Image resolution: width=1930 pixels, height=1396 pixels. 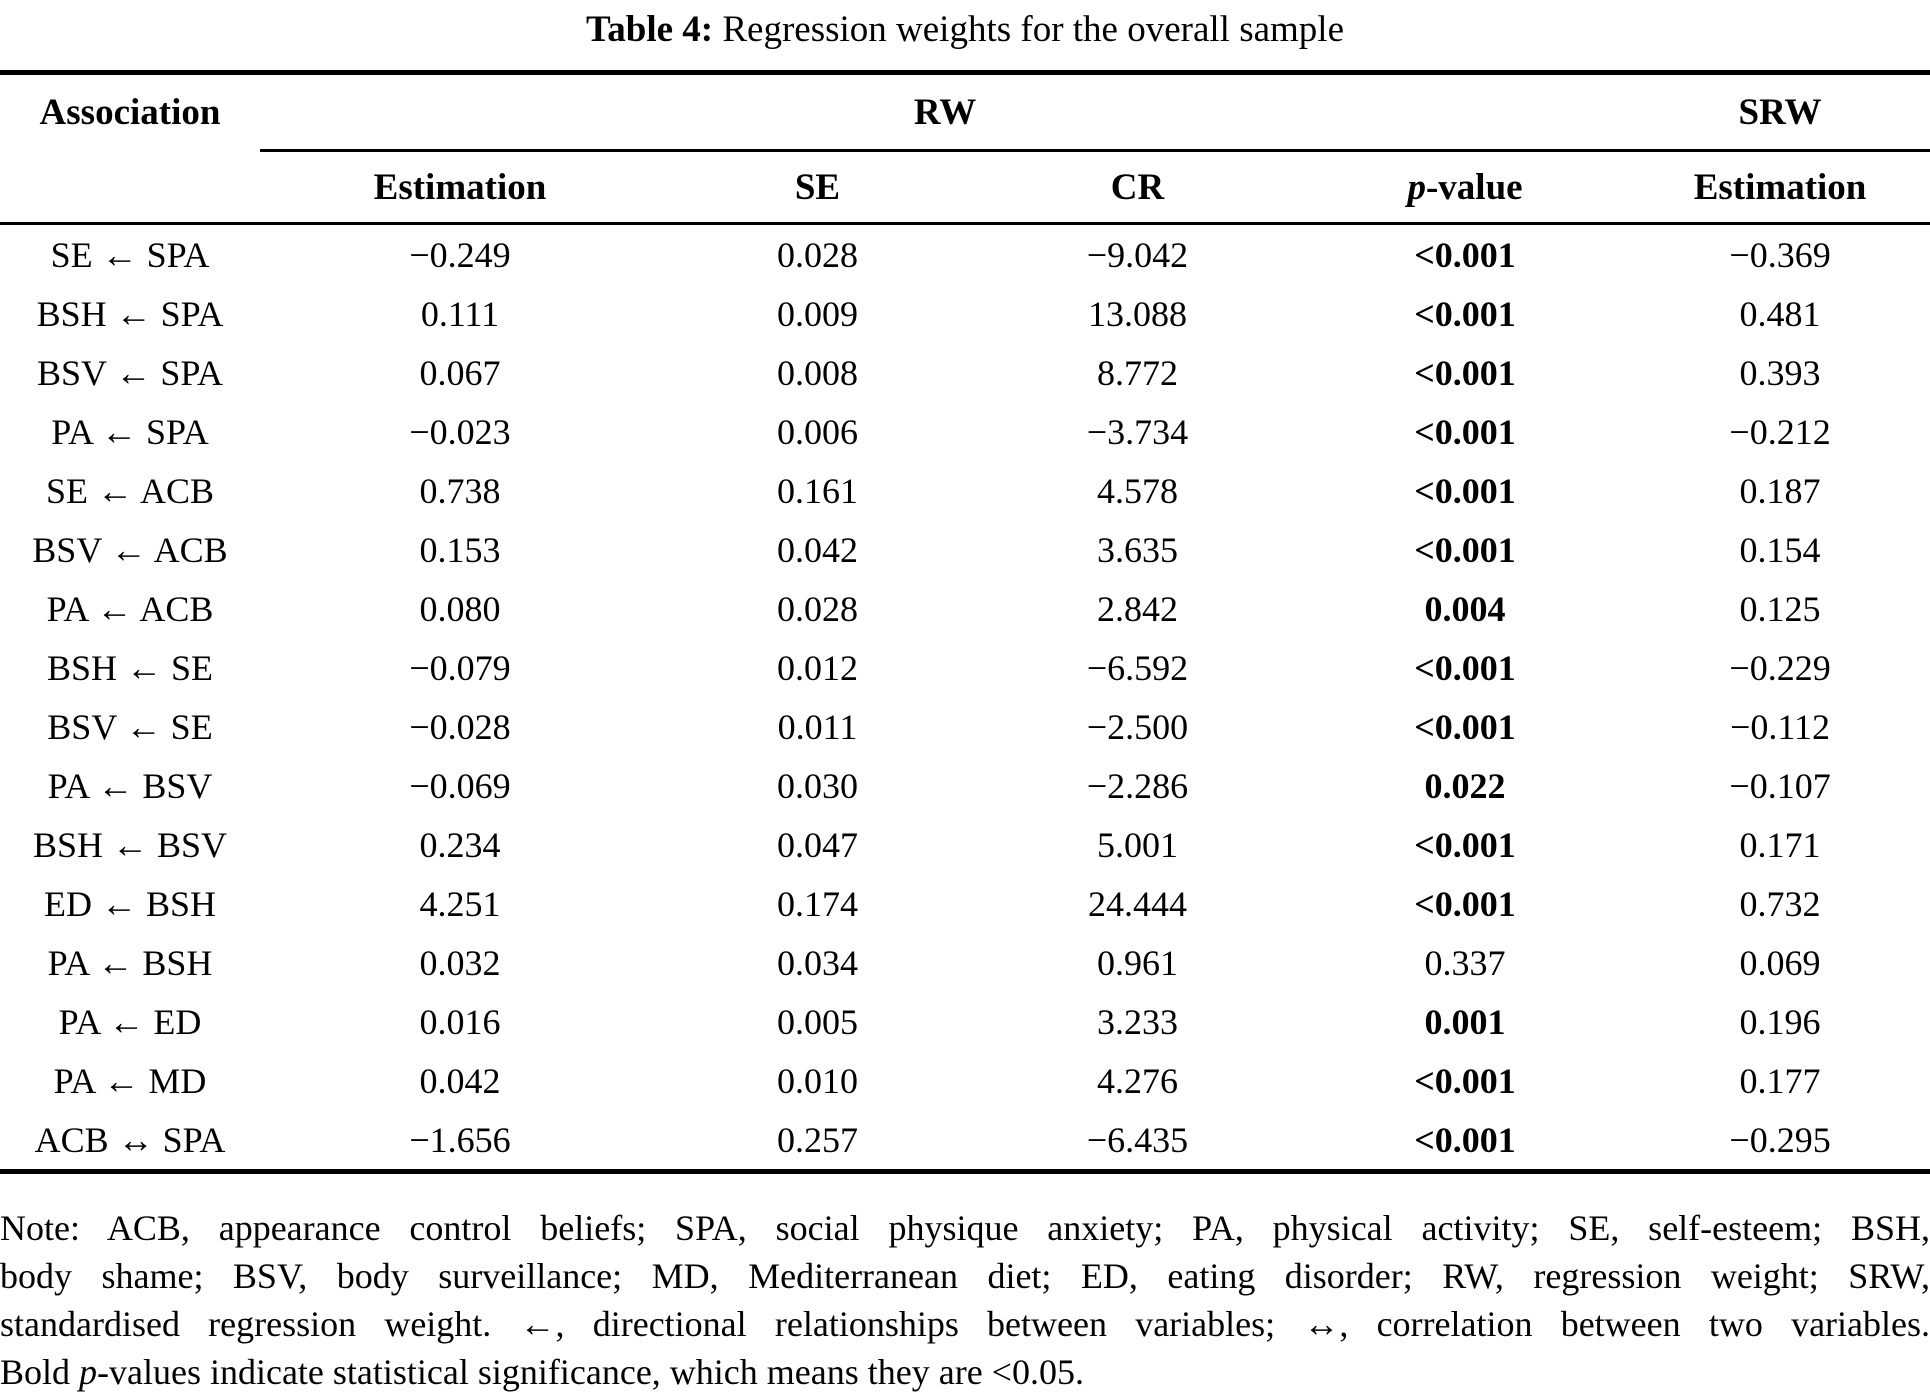 I want to click on association-column-header: Association, so click(x=130, y=113).